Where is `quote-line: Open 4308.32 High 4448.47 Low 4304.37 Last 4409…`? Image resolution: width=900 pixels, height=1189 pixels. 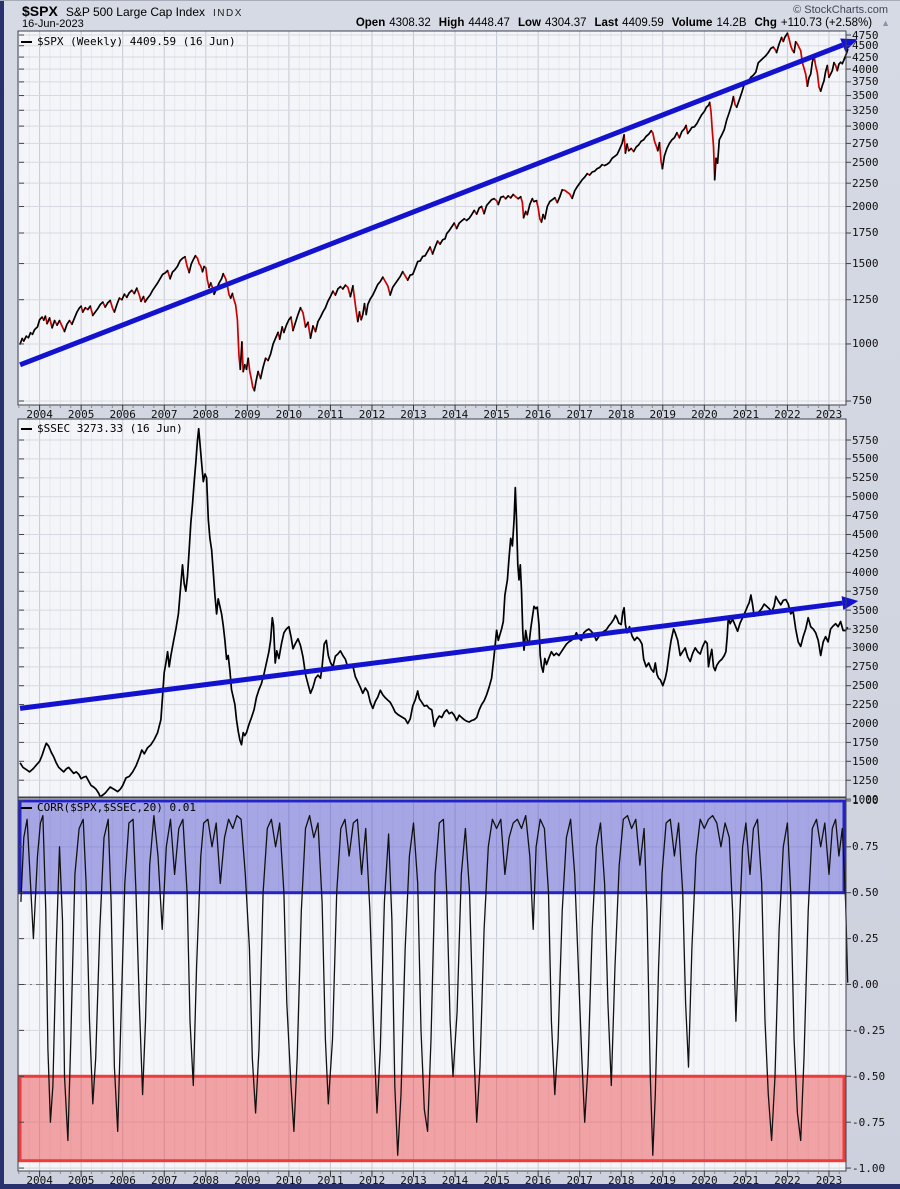 quote-line: Open 4308.32 High 4448.47 Low 4304.37 Last 4409… is located at coordinates (623, 23).